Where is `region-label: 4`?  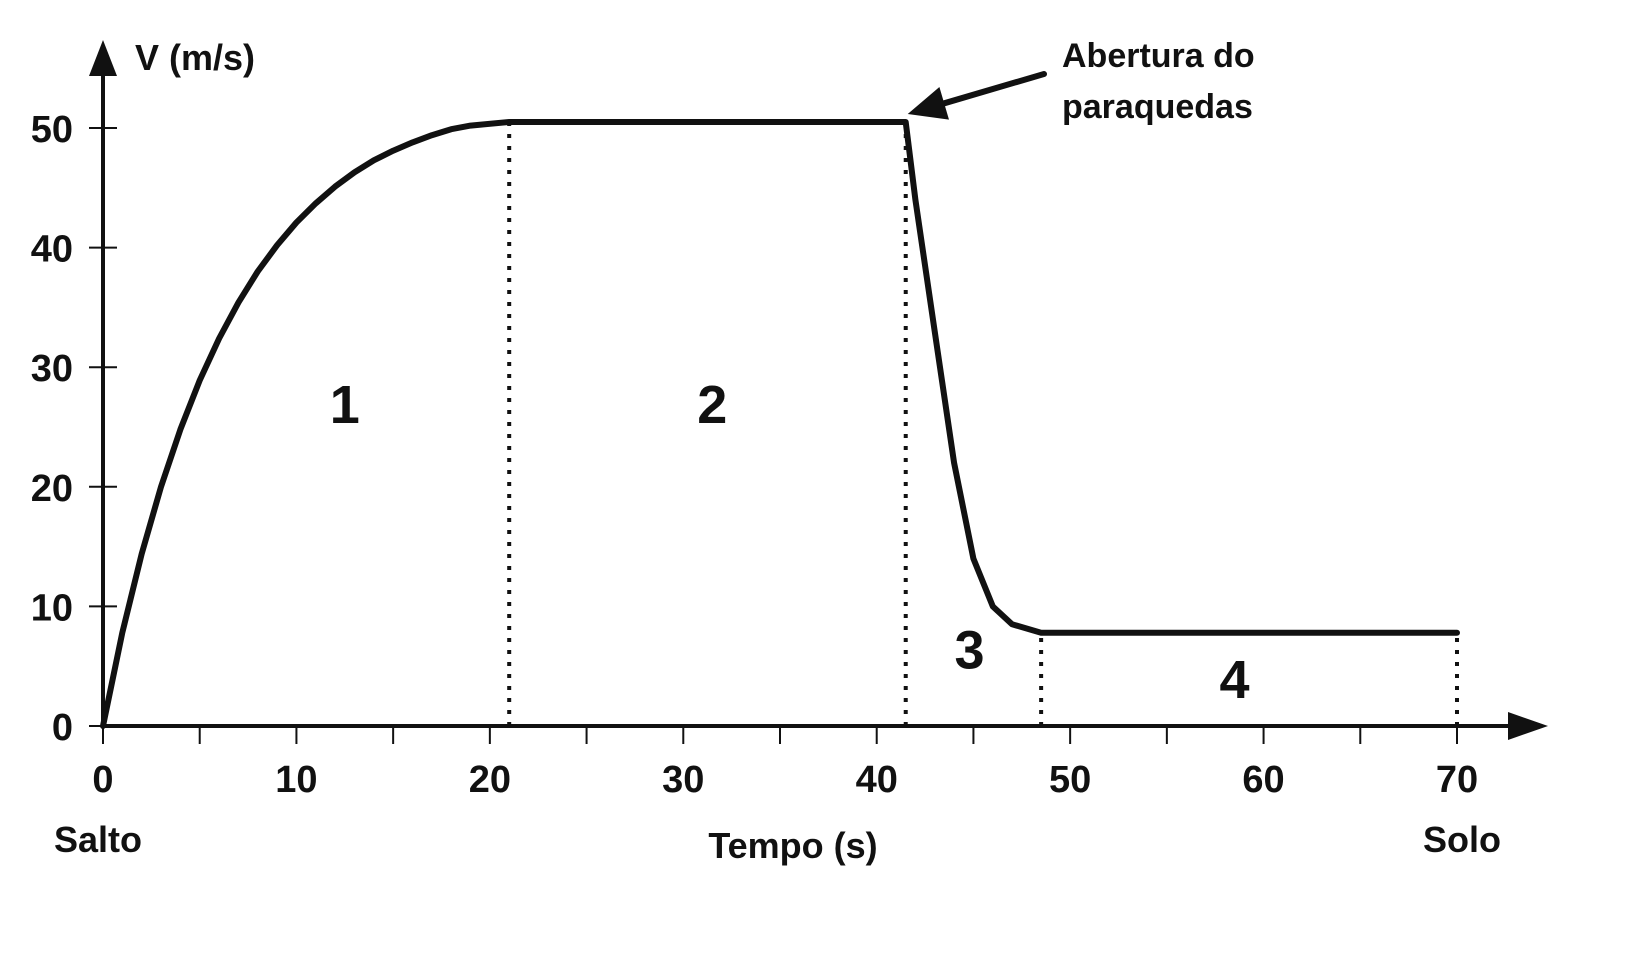 region-label: 4 is located at coordinates (1235, 680).